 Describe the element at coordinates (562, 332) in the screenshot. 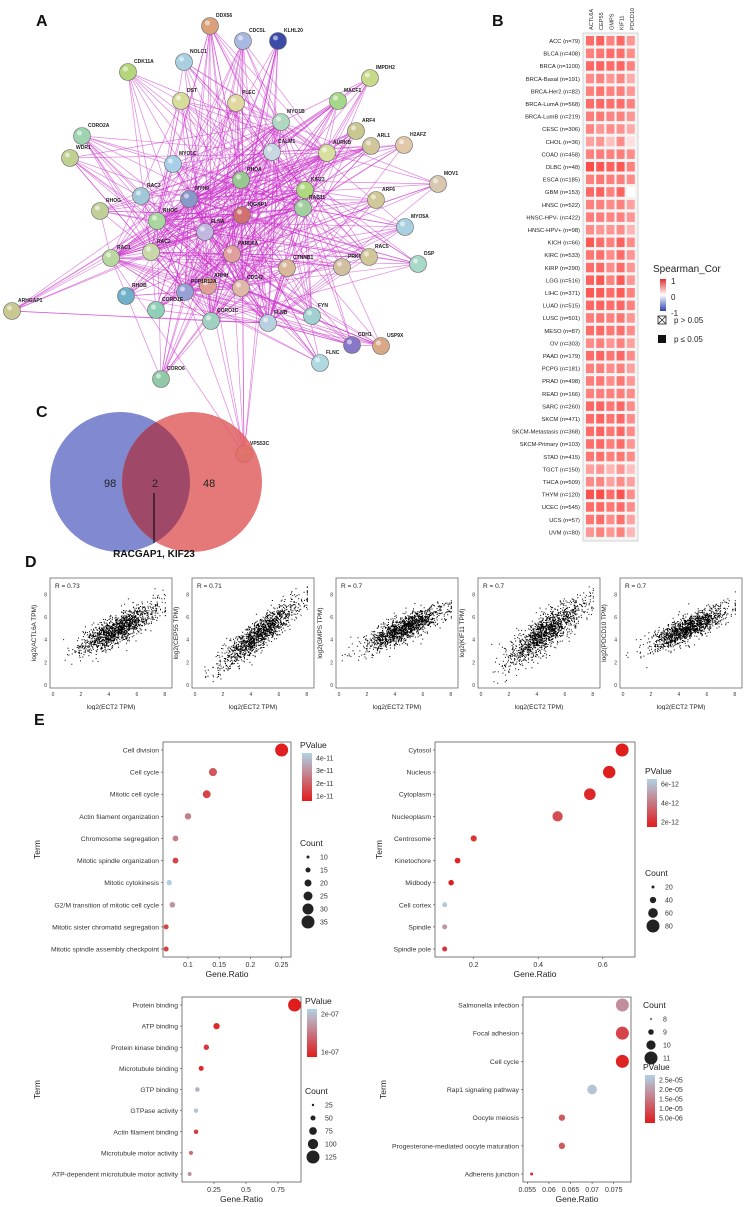

I see `heatmap-cancer-label: MESO (n=87)` at that location.